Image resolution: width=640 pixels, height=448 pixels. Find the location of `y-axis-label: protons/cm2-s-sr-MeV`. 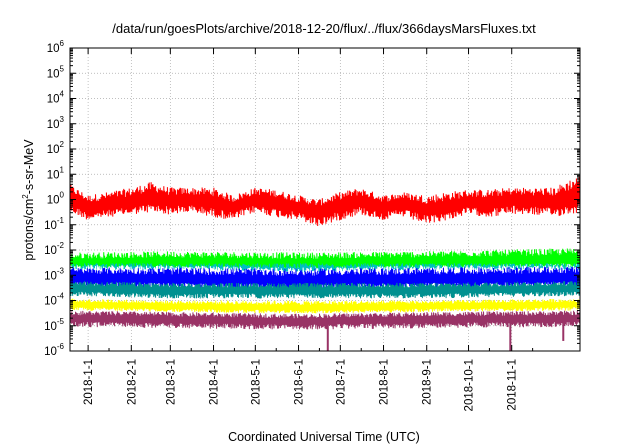

y-axis-label: protons/cm2-s-sr-MeV is located at coordinates (28, 200).